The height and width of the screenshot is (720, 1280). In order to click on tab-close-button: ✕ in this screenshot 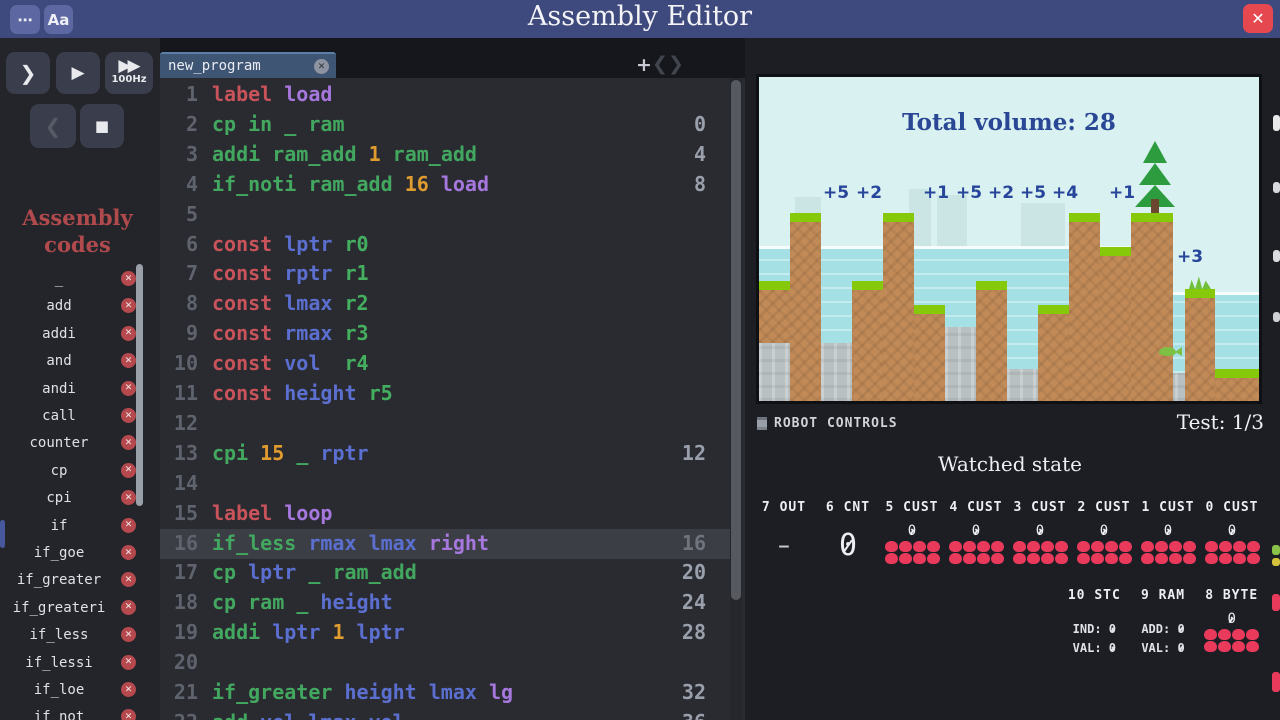, I will do `click(321, 66)`.